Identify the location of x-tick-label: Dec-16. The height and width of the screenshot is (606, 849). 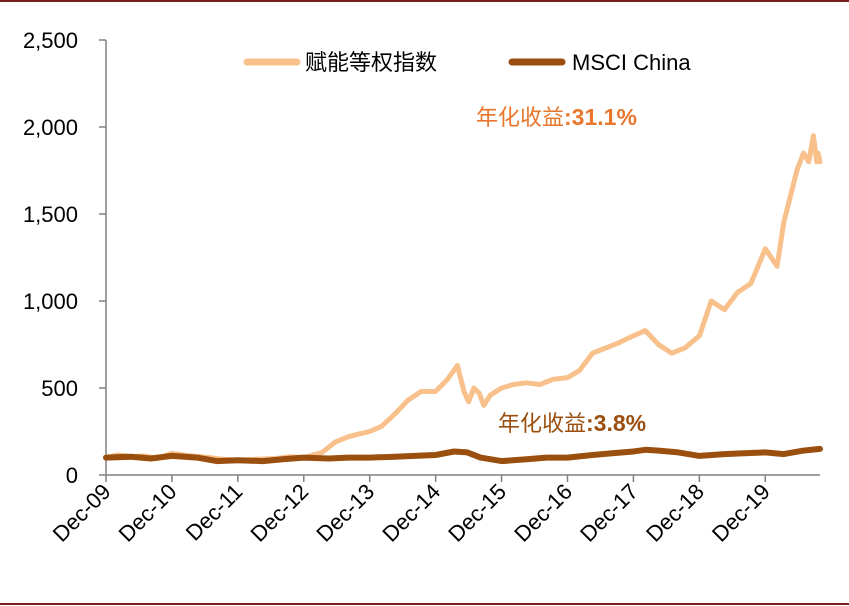
(543, 513).